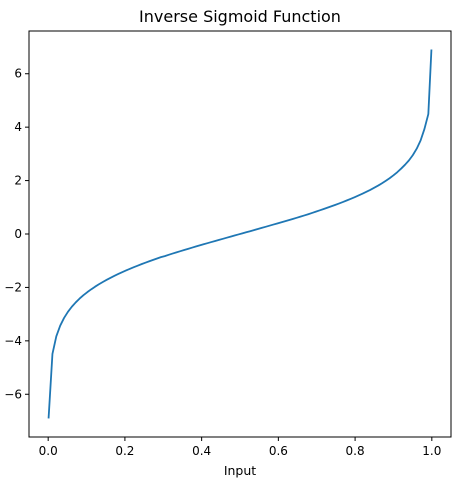  Describe the element at coordinates (355, 451) in the screenshot. I see `x-tick-label: 0.8` at that location.